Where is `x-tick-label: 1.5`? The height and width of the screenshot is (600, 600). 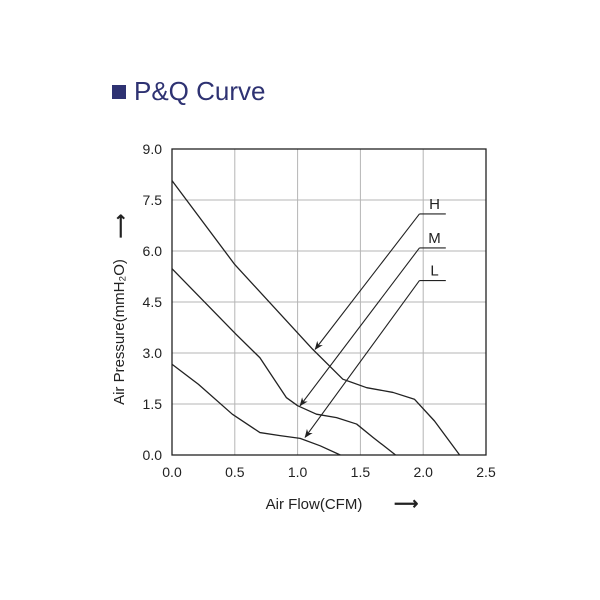 x-tick-label: 1.5 is located at coordinates (361, 472).